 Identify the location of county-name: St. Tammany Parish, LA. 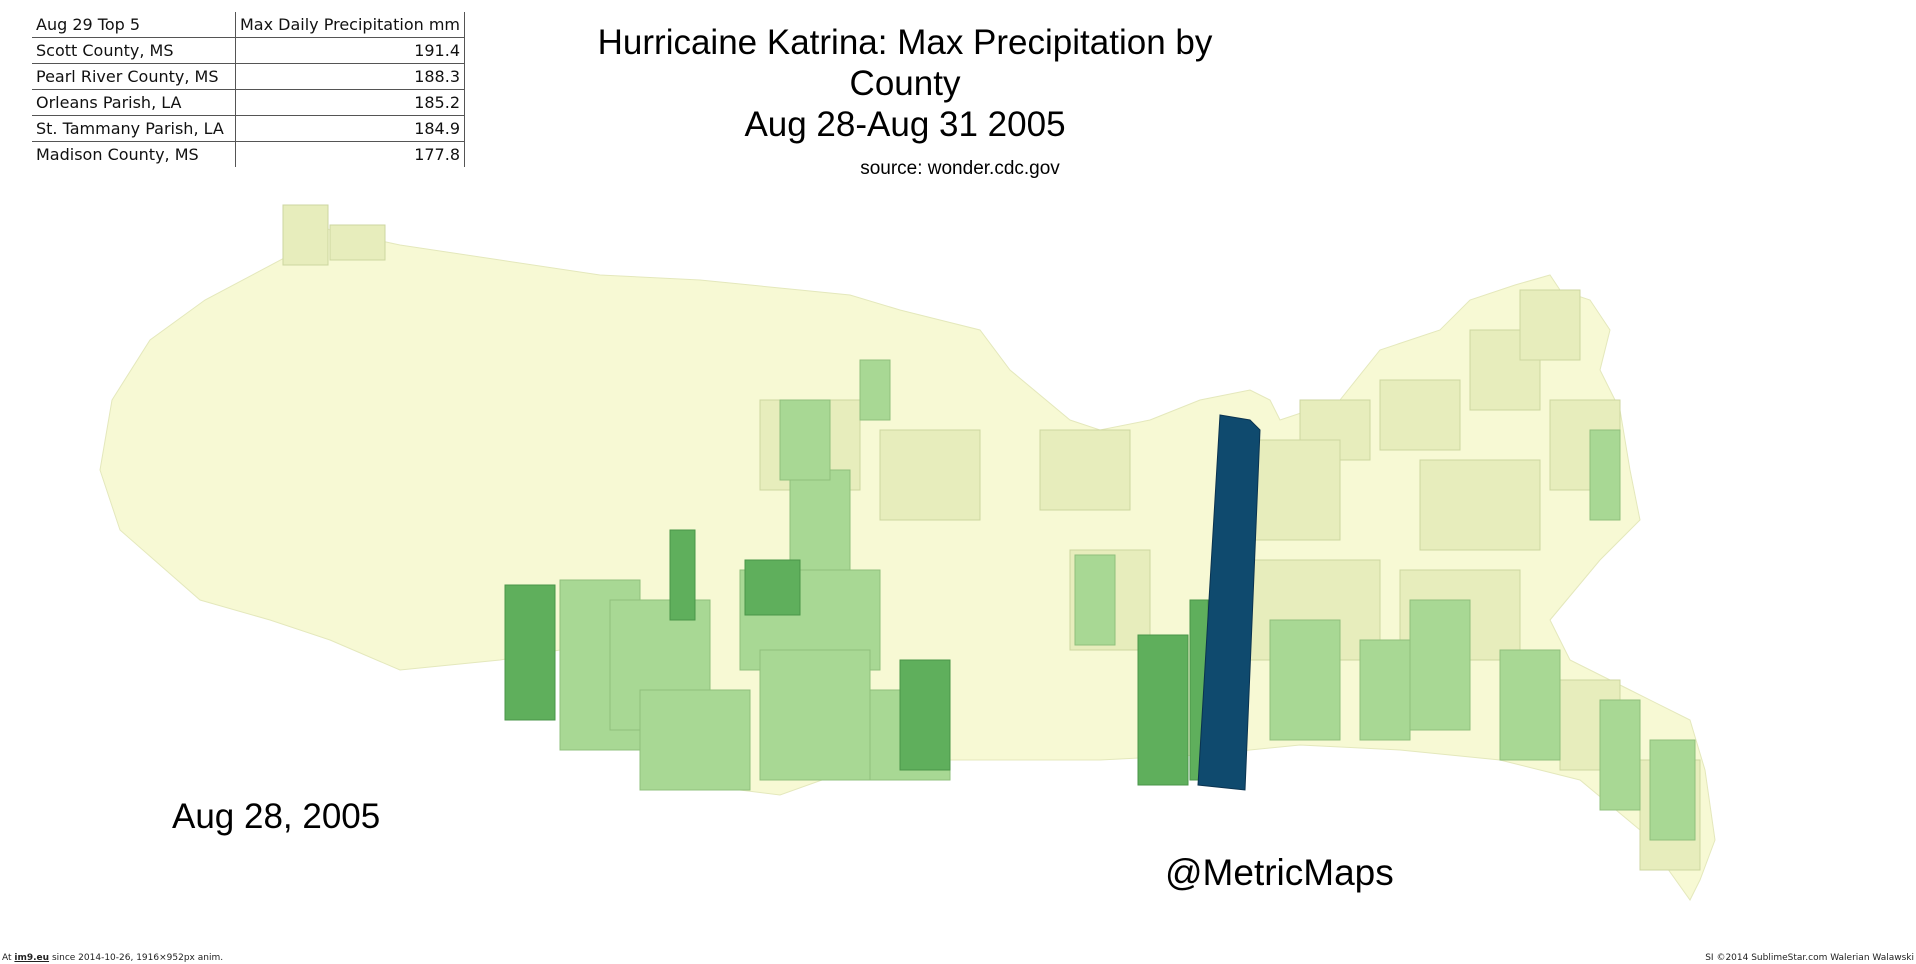
(134, 128).